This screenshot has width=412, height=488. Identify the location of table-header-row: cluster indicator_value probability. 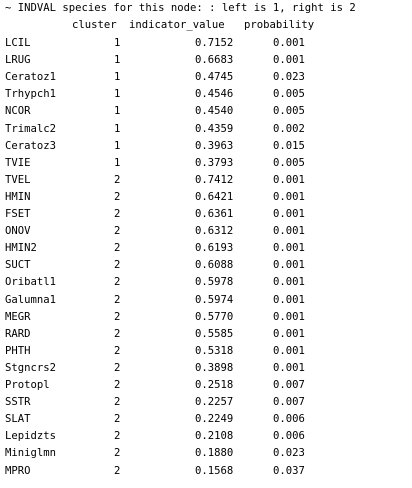
(206, 25).